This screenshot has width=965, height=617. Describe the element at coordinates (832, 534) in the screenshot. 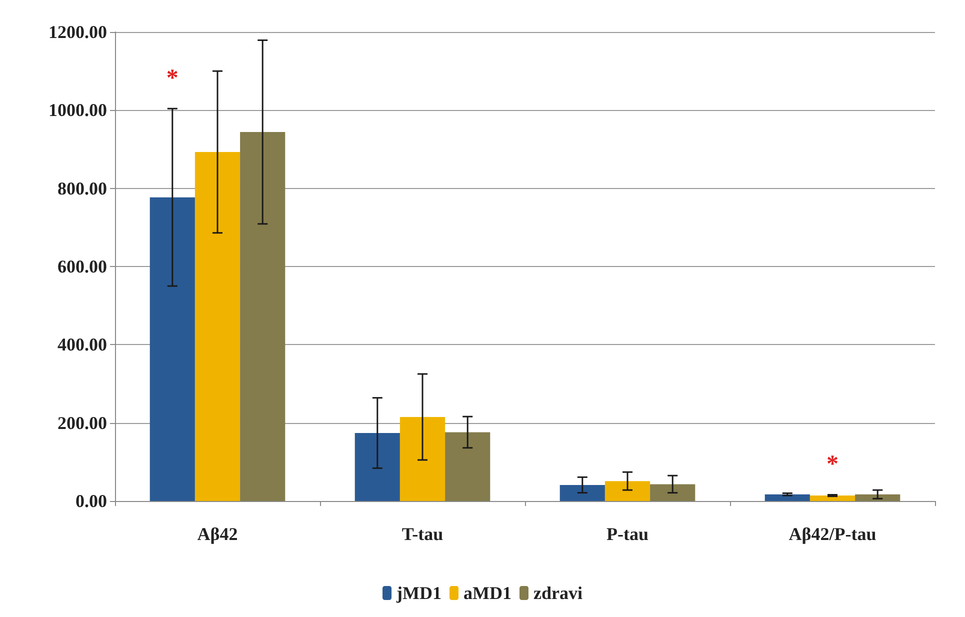

I see `x-tick-label: Aβ42/P-tau` at that location.